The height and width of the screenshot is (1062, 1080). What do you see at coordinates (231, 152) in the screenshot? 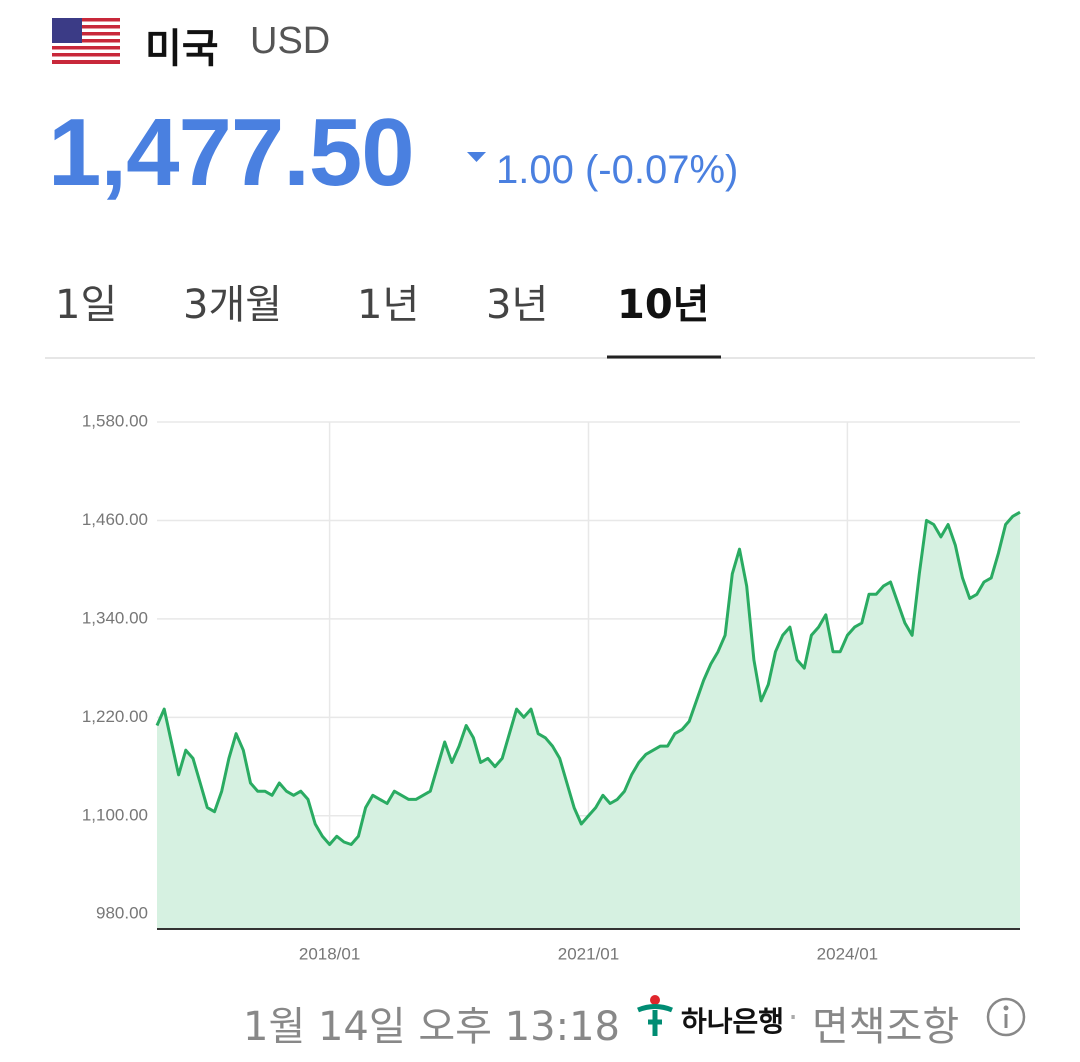
I see `price: 1,477.50` at bounding box center [231, 152].